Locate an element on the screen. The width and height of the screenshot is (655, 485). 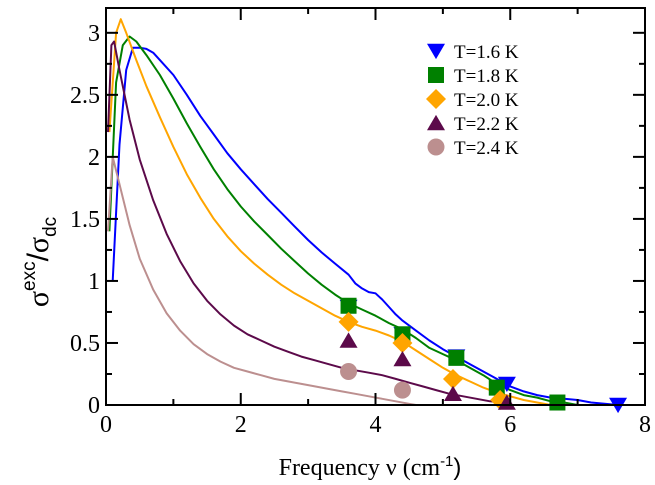
x-tick-label: 2 is located at coordinates (241, 425).